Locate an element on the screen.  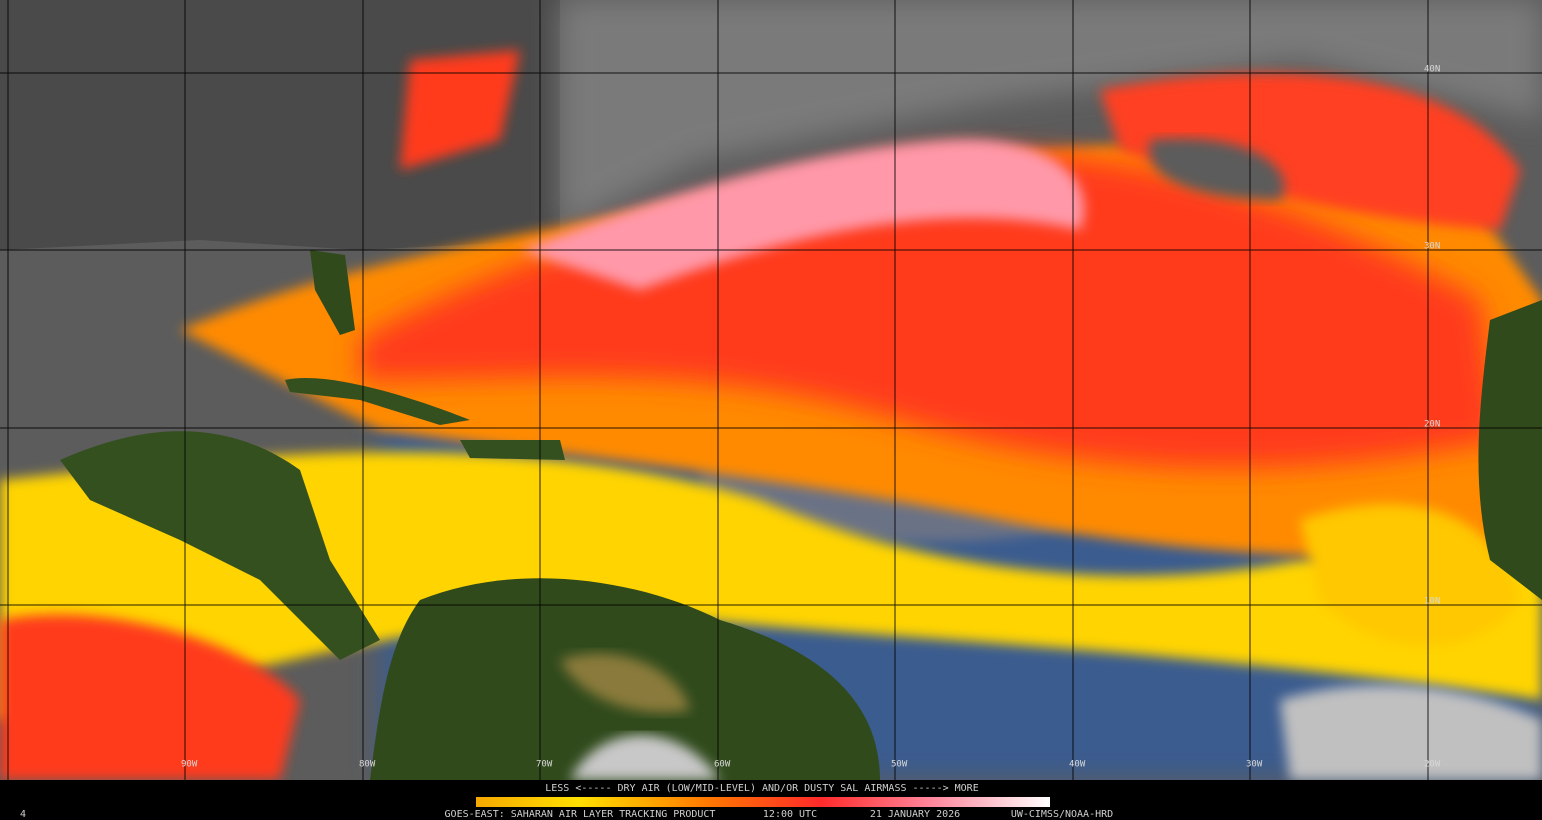
date: 21 JANUARY 2026 is located at coordinates (915, 814).